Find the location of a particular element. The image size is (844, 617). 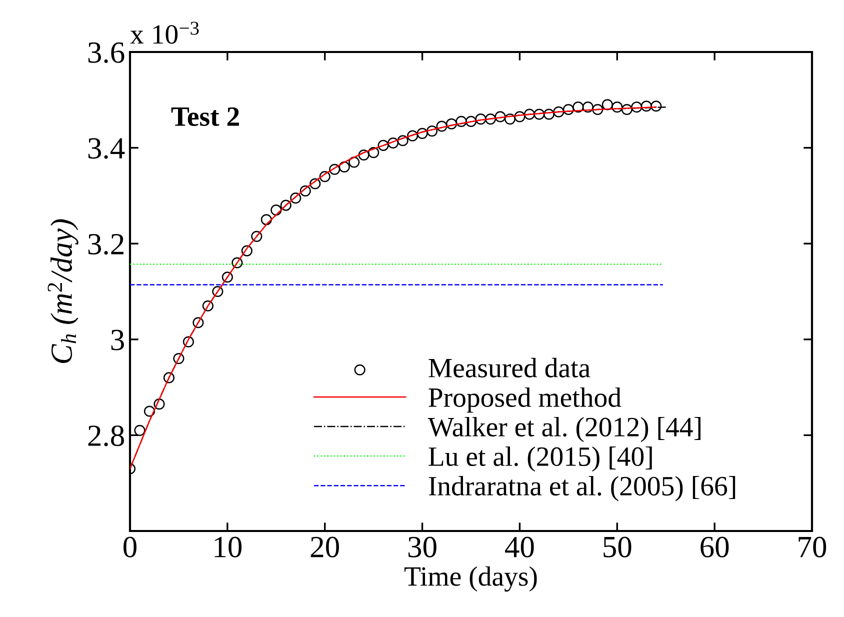

x-tick-label: 70 is located at coordinates (812, 547).